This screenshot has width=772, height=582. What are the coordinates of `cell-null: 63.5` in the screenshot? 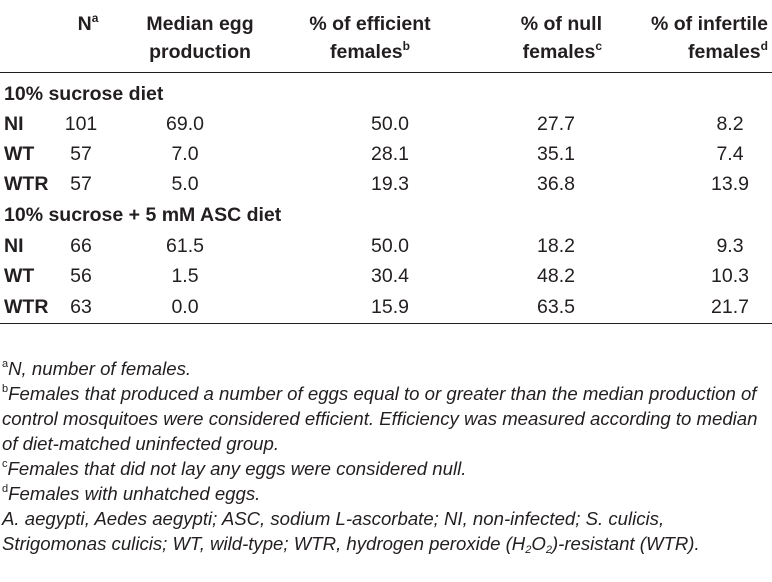 It's located at (543, 307).